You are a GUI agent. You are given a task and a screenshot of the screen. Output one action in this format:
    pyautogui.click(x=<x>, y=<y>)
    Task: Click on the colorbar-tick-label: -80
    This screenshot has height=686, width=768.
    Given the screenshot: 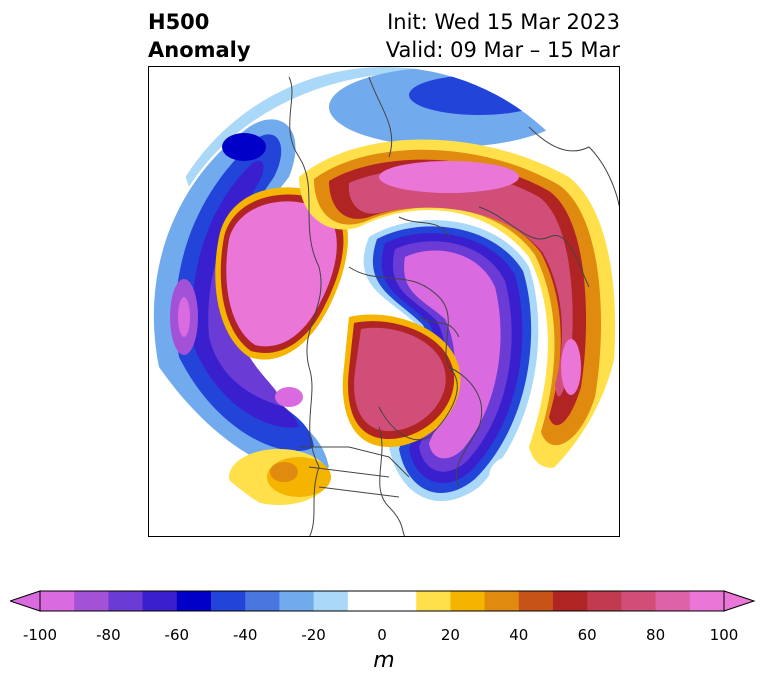 What is the action you would take?
    pyautogui.click(x=108, y=635)
    